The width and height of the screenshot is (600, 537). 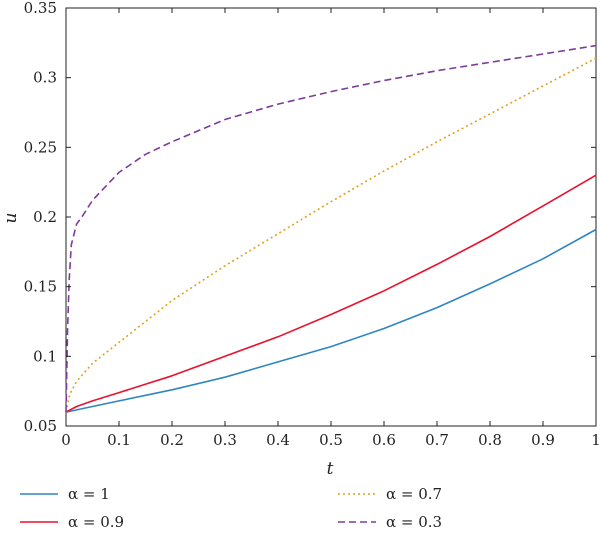 I want to click on y-axis-label: u, so click(x=11, y=218).